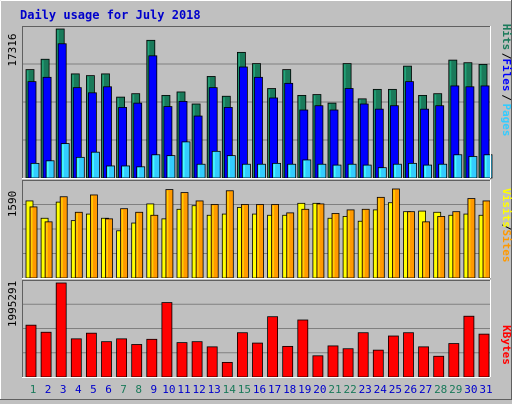 Image resolution: width=512 pixels, height=404 pixels. What do you see at coordinates (138, 389) in the screenshot?
I see `x-tick-label-day-8: 8` at bounding box center [138, 389].